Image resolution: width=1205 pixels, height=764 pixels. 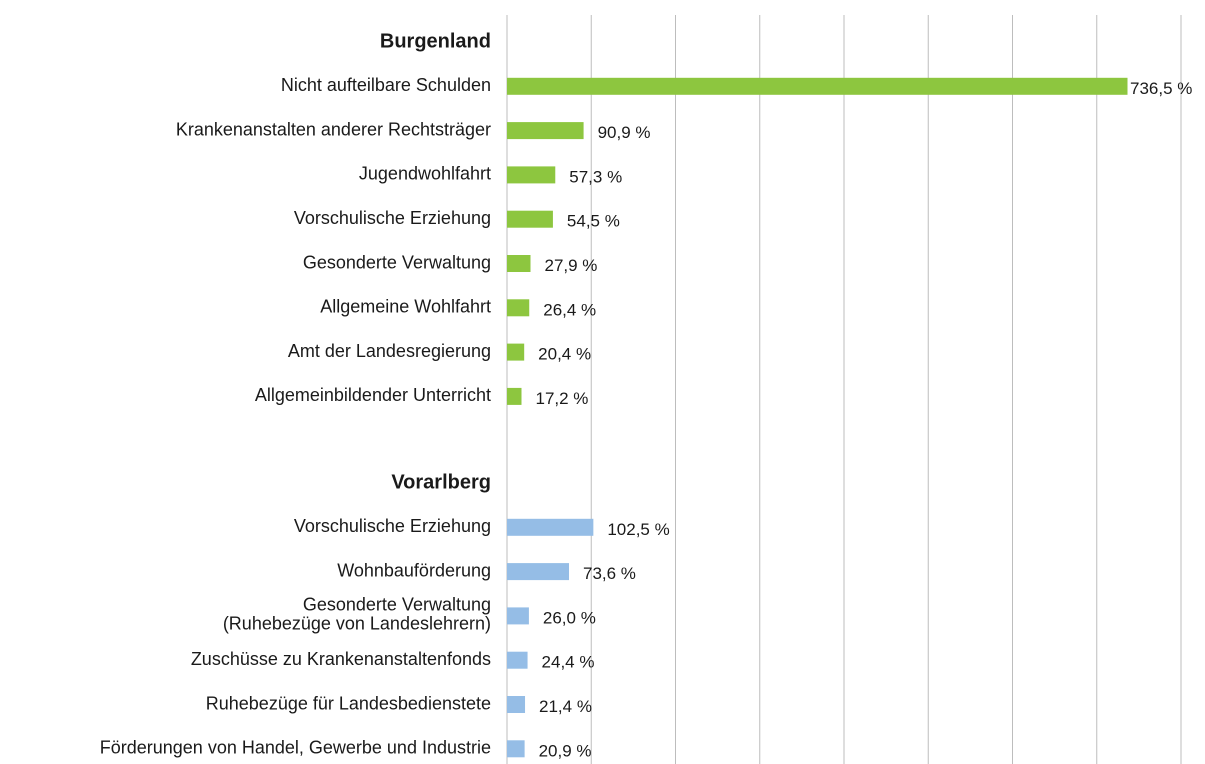 What do you see at coordinates (414, 570) in the screenshot?
I see `category-label: Wohnbauförderung` at bounding box center [414, 570].